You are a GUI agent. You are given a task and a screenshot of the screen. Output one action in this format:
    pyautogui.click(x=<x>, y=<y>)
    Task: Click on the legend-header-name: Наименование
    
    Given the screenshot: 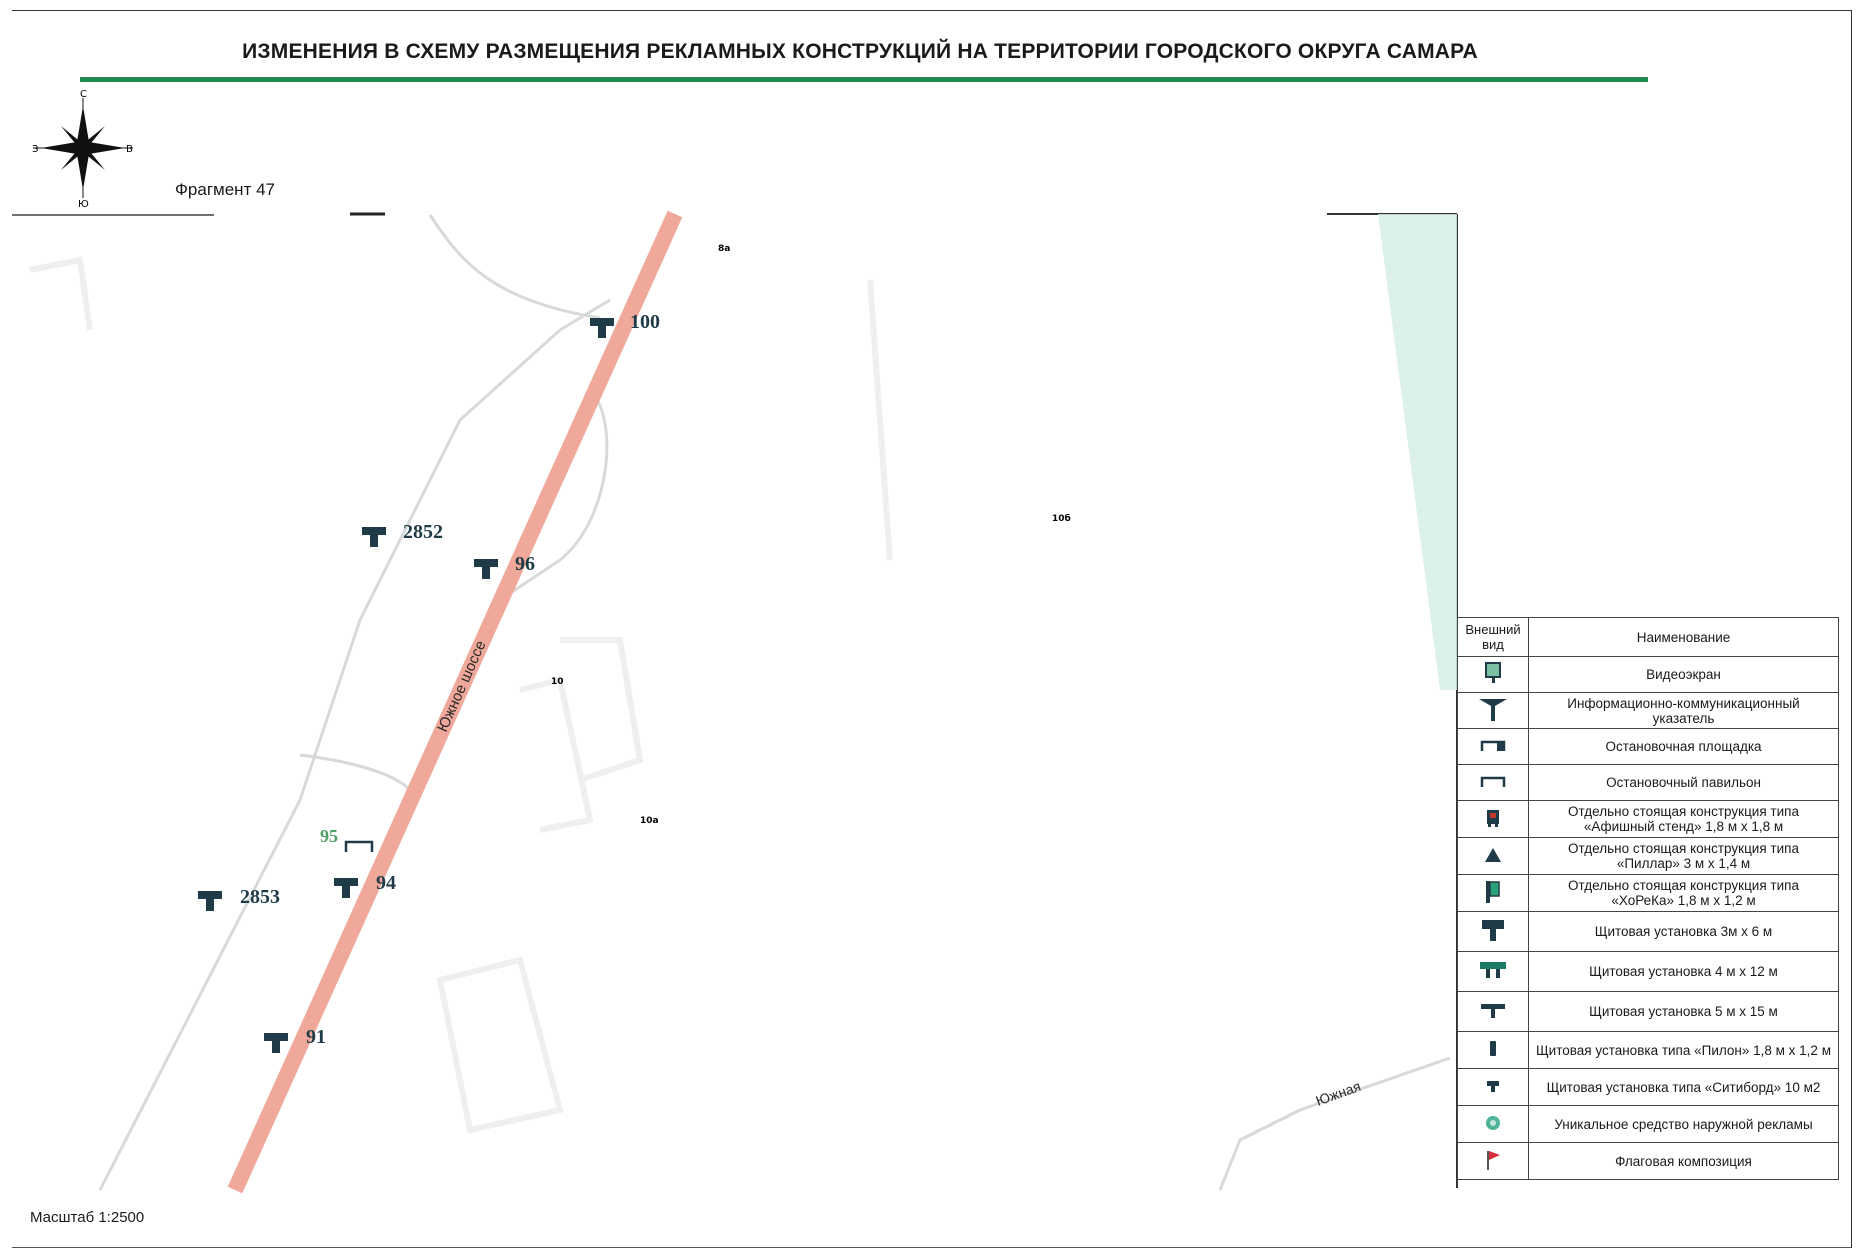 What is the action you would take?
    pyautogui.click(x=1683, y=637)
    